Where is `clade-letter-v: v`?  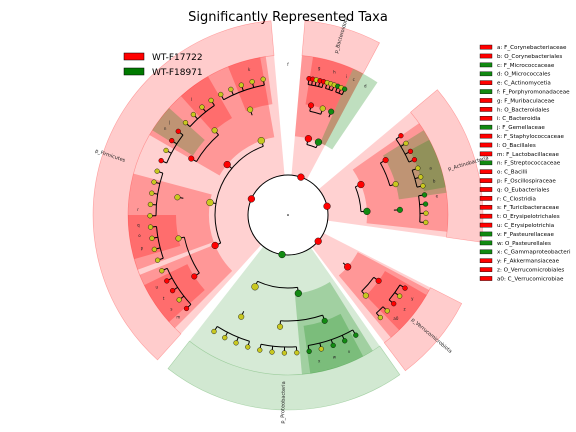 clade-letter-v: v is located at coordinates (349, 351).